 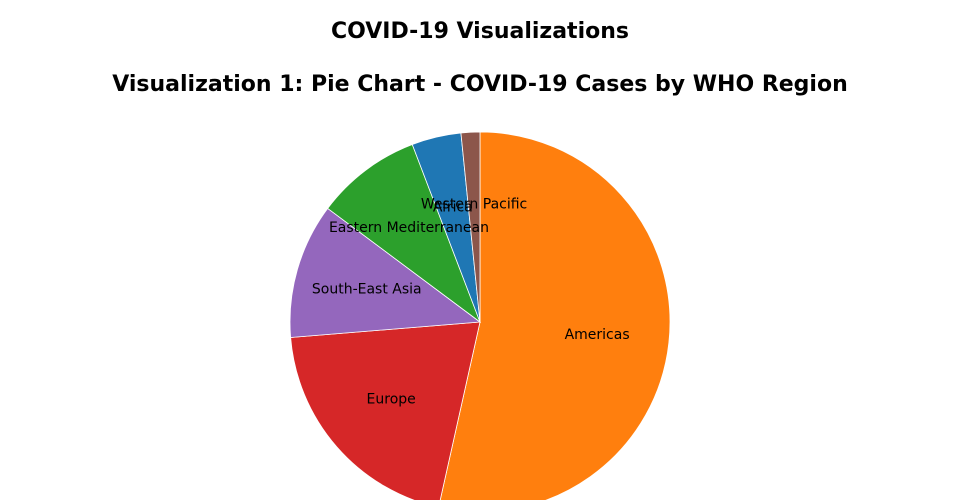 What do you see at coordinates (391, 399) in the screenshot?
I see `pie-label-europe: Europe` at bounding box center [391, 399].